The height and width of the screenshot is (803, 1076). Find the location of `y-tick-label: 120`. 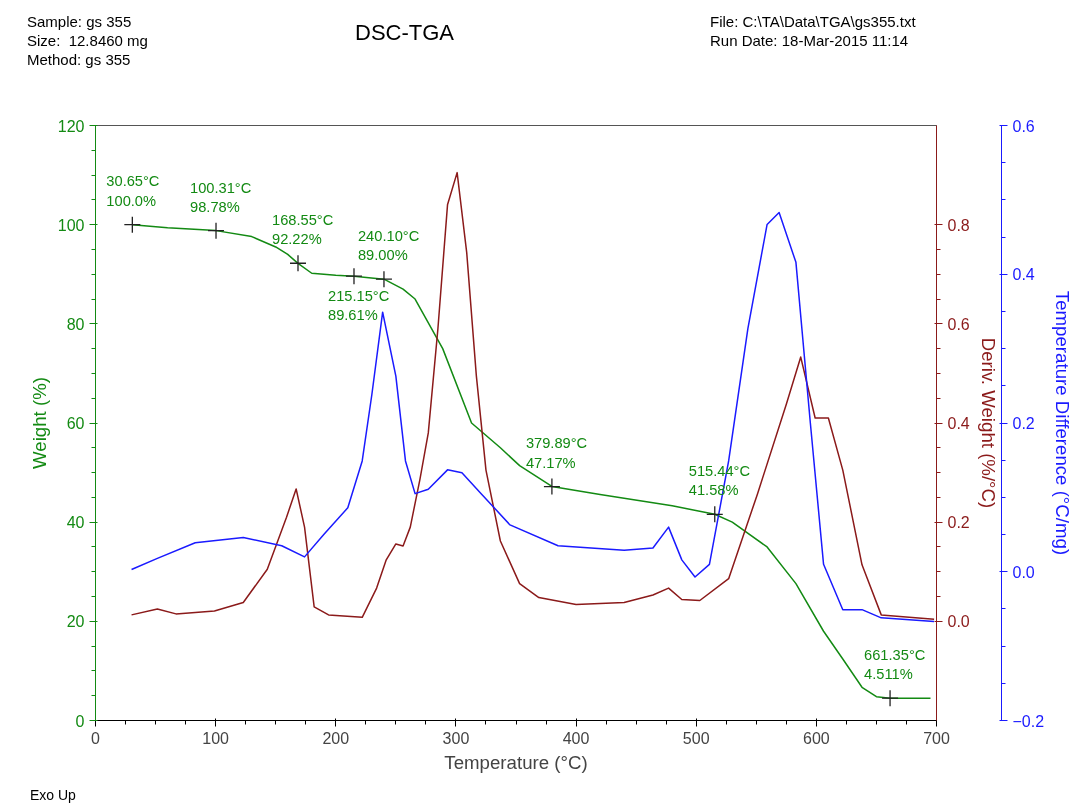

y-tick-label: 120 is located at coordinates (71, 126).